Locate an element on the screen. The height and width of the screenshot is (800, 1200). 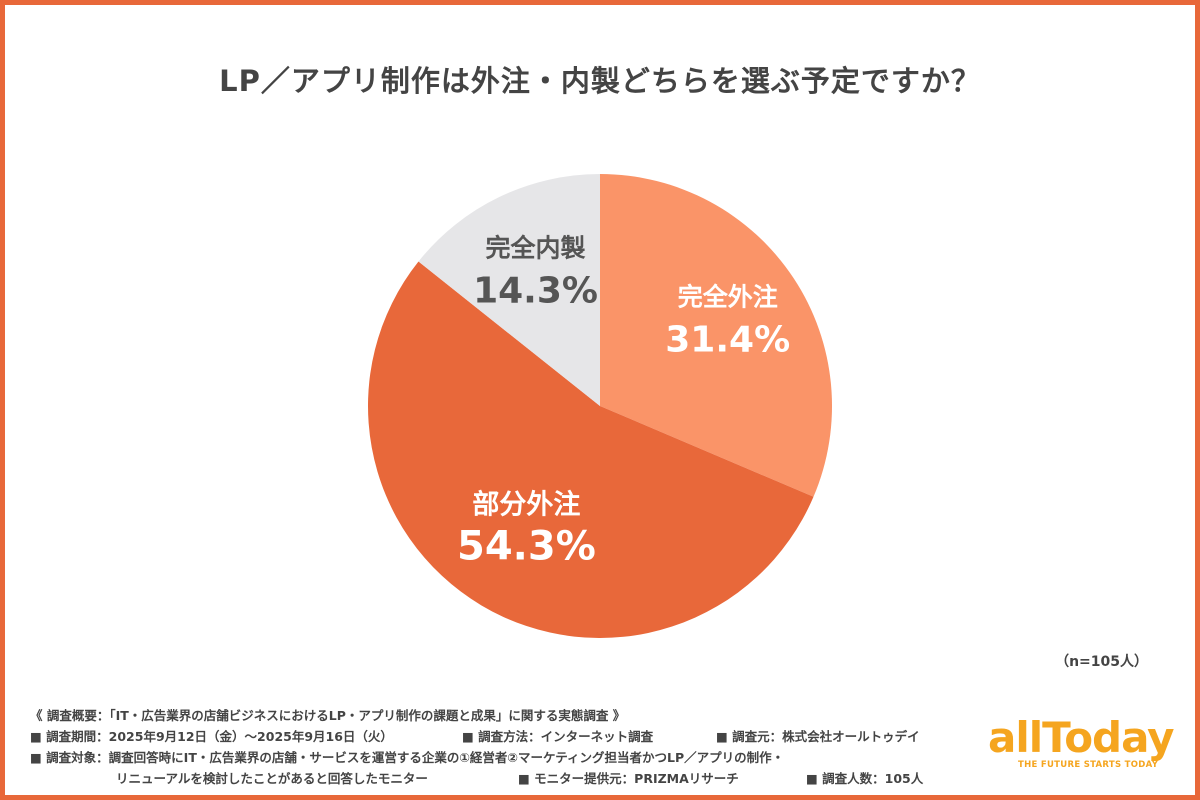
alltoday-logo: allToday THE FUTURE STARTS TODAY is located at coordinates (1088, 746).